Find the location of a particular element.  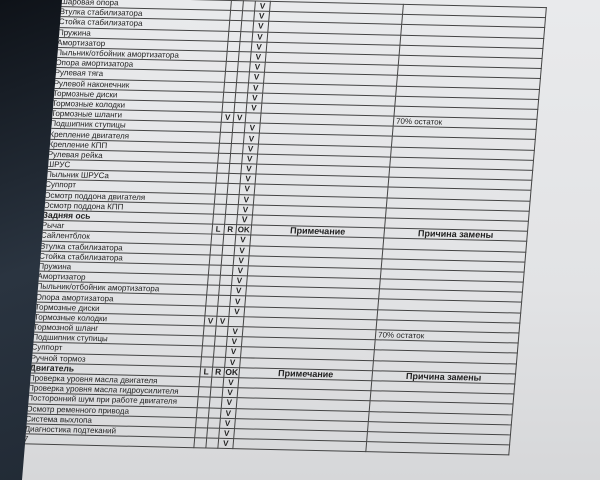

reason-cell is located at coordinates (437, 448).